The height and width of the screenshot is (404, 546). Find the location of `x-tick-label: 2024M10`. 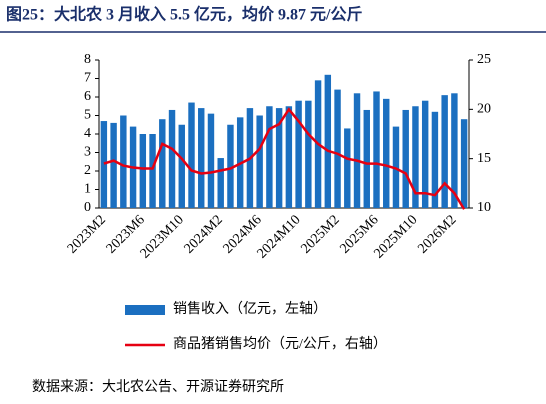

x-tick-label: 2024M10 is located at coordinates (279, 236).